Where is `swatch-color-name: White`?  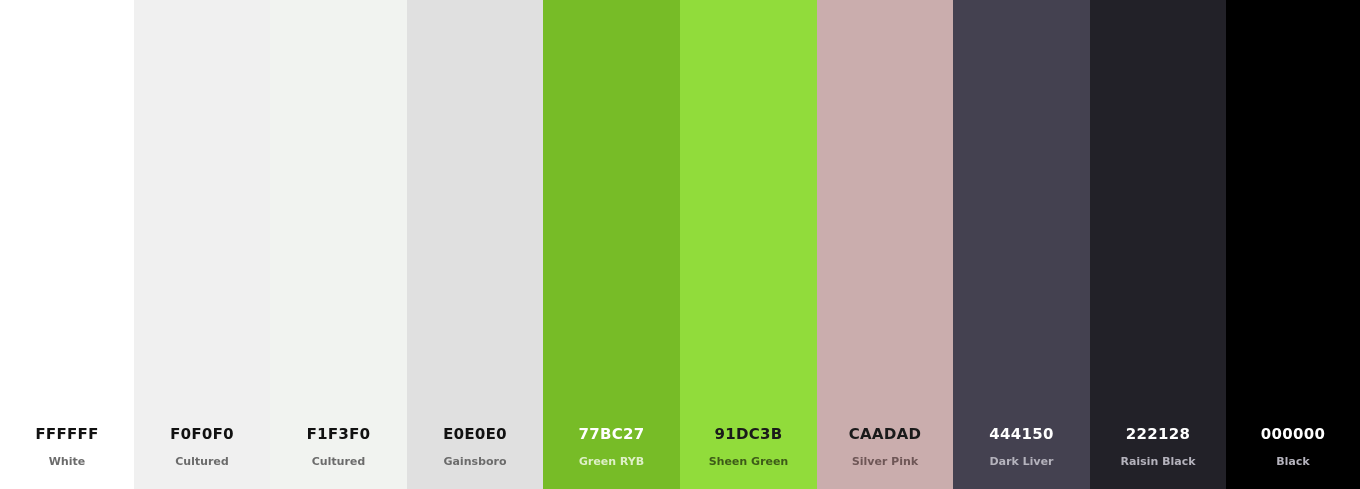 swatch-color-name: White is located at coordinates (67, 461).